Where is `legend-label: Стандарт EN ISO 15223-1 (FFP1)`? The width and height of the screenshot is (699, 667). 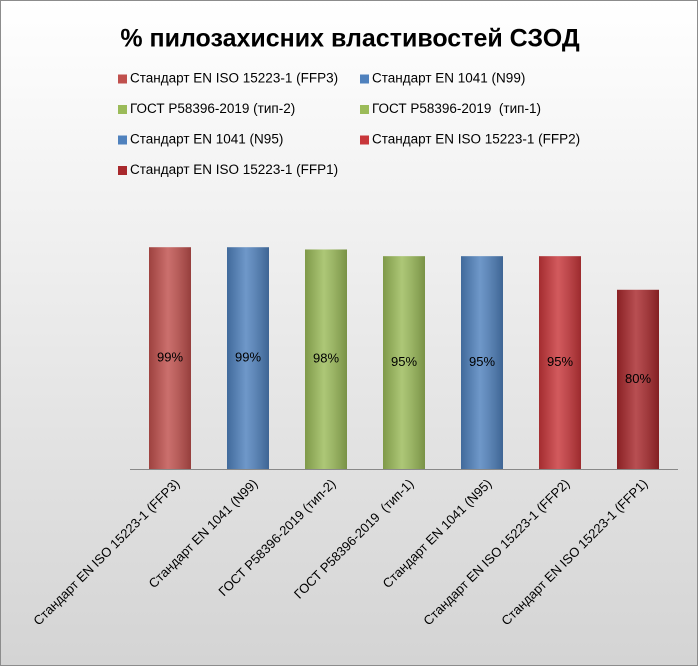 legend-label: Стандарт EN ISO 15223-1 (FFP1) is located at coordinates (234, 169).